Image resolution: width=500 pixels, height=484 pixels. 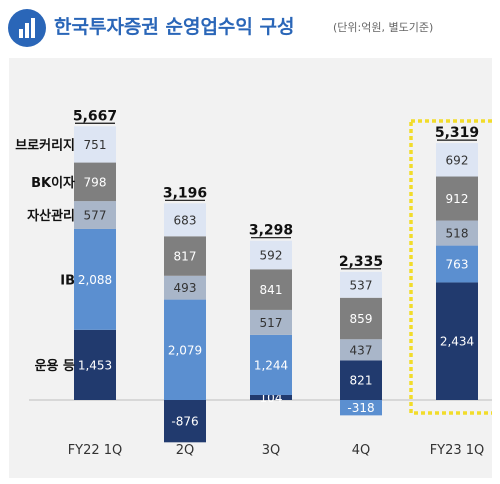 I want to click on bar-4q-ib, so click(x=361, y=408).